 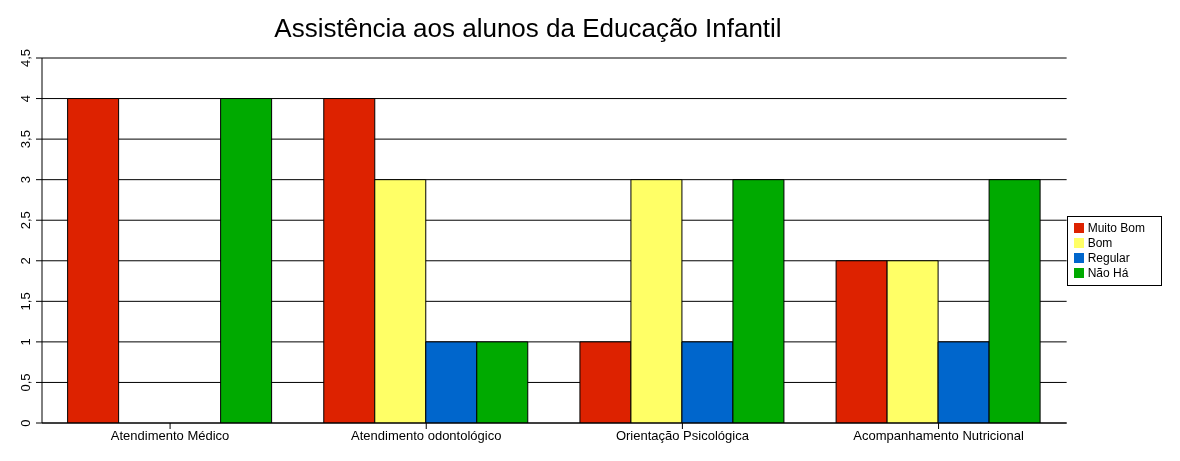 What do you see at coordinates (528, 28) in the screenshot?
I see `chart-title: Assistência aos alunos da Educação Infantil` at bounding box center [528, 28].